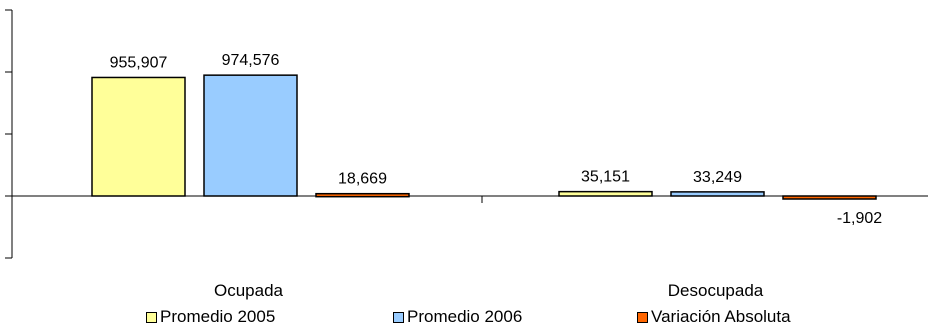 The height and width of the screenshot is (333, 928). I want to click on category-label-desocupada: Desocupada, so click(716, 290).